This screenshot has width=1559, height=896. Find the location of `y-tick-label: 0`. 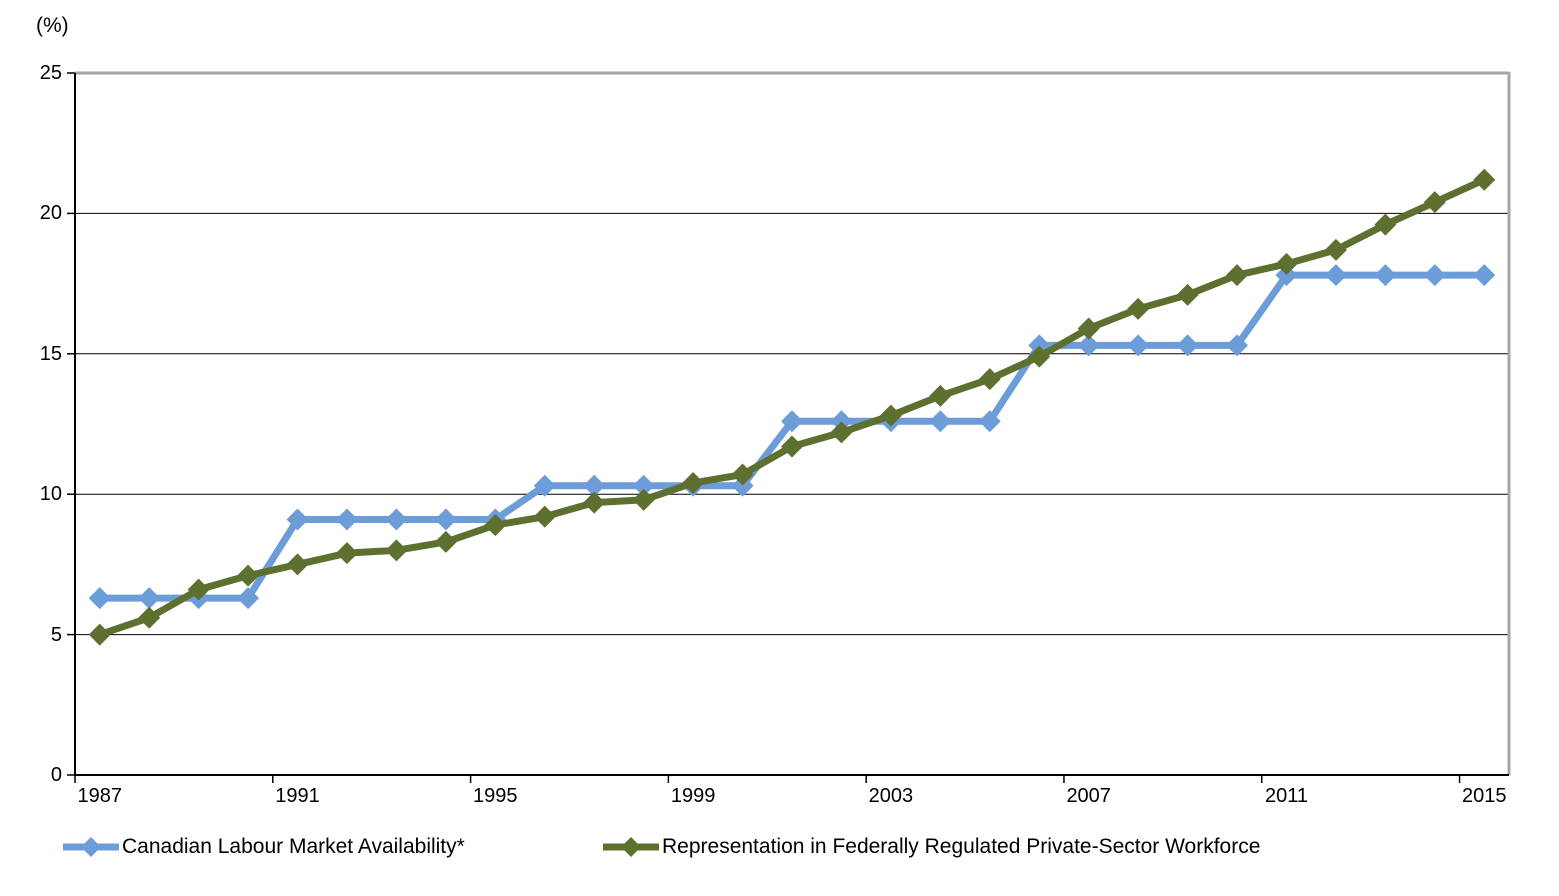

y-tick-label: 0 is located at coordinates (56, 775).